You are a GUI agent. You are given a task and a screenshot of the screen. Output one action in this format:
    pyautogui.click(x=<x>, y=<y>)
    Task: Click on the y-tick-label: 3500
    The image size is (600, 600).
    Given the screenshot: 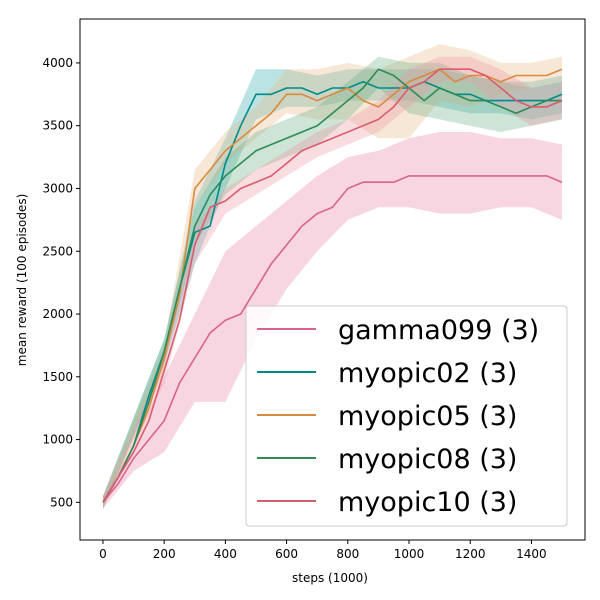 What is the action you would take?
    pyautogui.click(x=57, y=126)
    